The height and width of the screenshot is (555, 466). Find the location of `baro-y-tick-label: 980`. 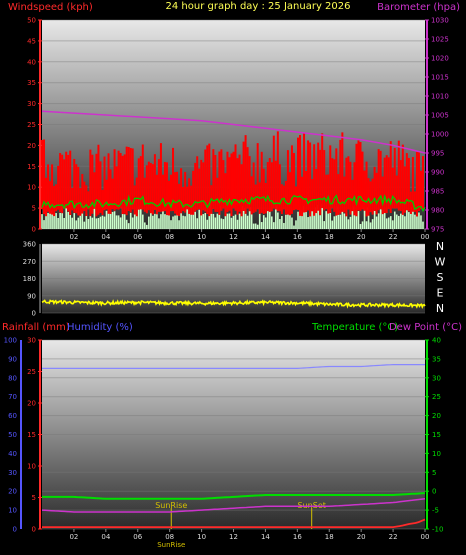

baro-y-tick-label: 980 is located at coordinates (437, 211).